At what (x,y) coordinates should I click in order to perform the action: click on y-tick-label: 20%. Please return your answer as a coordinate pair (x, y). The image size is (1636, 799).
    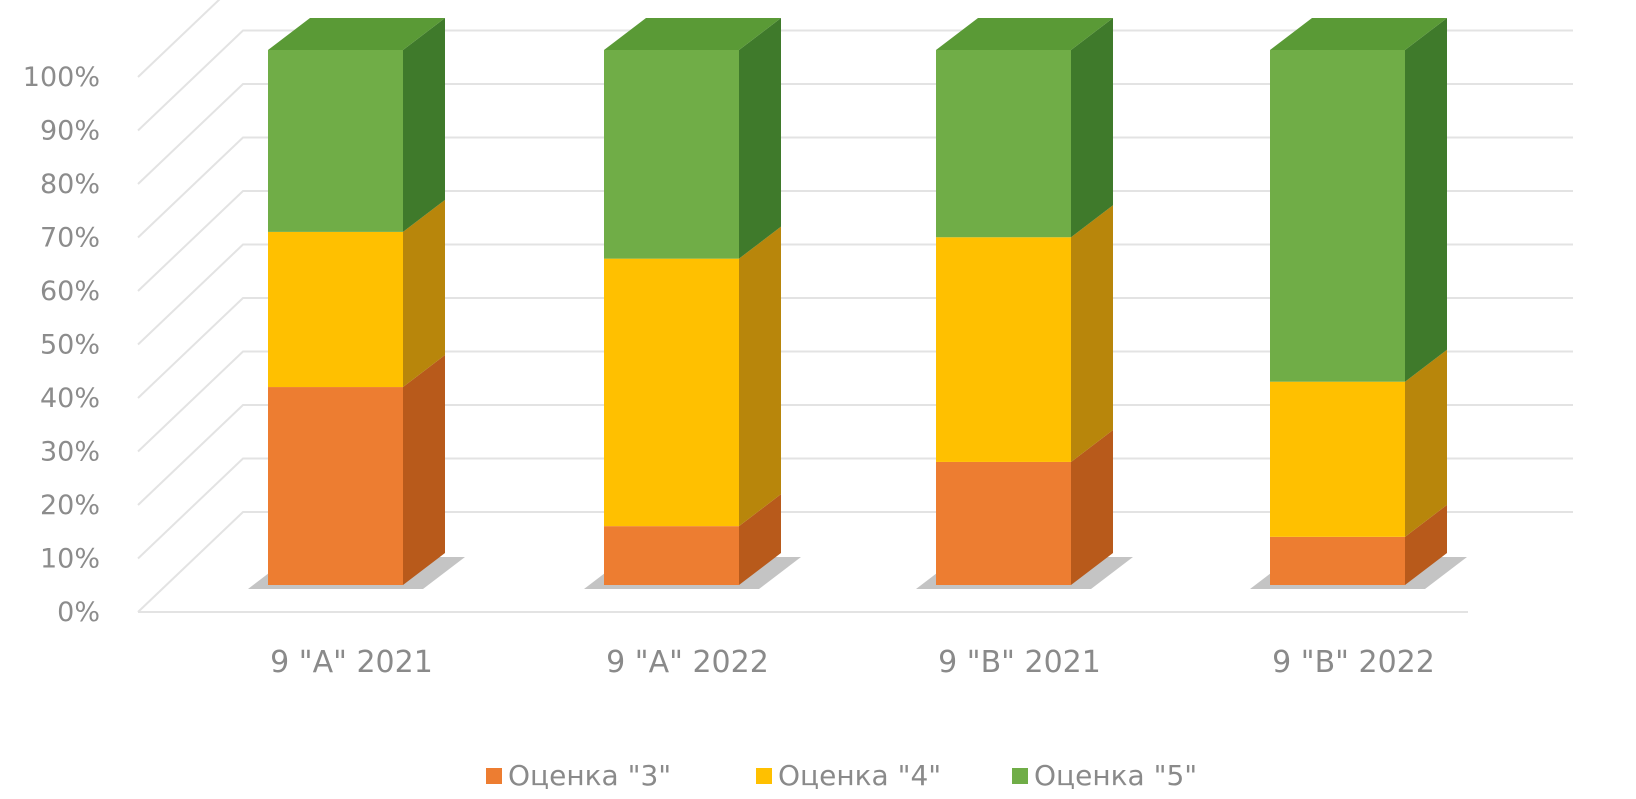
    Looking at the image, I should click on (70, 505).